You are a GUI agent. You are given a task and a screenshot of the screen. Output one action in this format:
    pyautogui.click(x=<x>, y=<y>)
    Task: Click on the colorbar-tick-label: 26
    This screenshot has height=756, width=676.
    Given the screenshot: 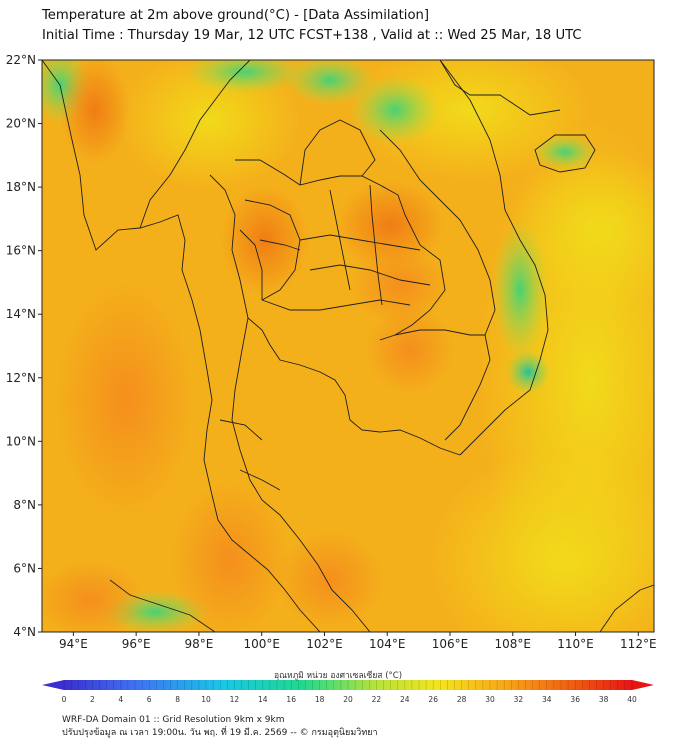 What is the action you would take?
    pyautogui.click(x=433, y=699)
    